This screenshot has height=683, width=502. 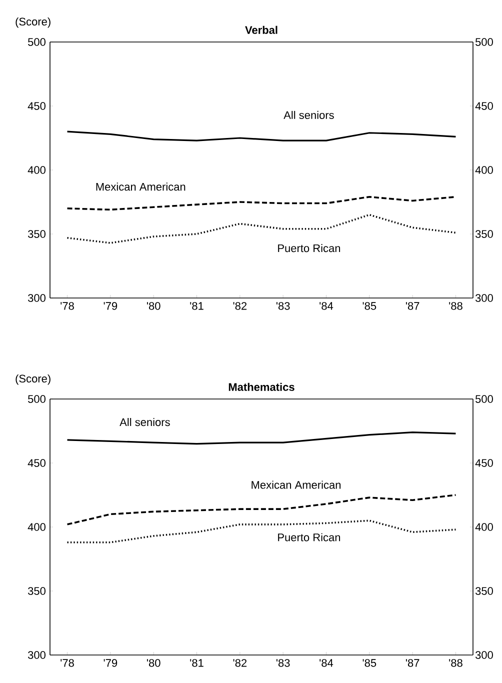 I want to click on chart-title: Mathematics, so click(x=261, y=386).